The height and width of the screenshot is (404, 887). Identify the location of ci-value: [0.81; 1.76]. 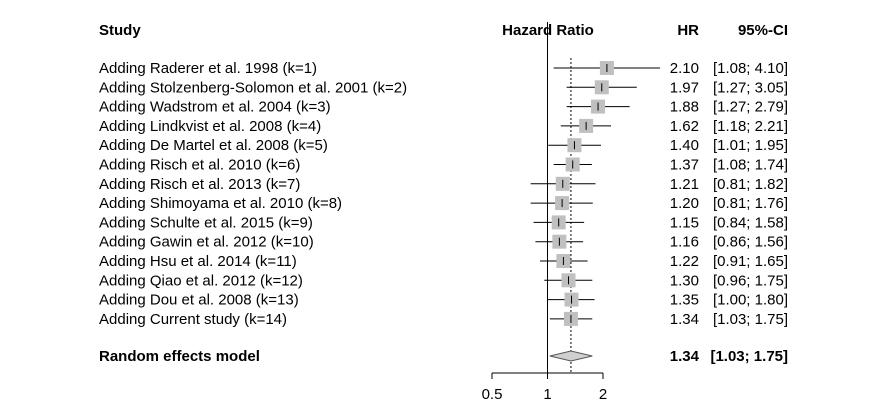
(750, 203).